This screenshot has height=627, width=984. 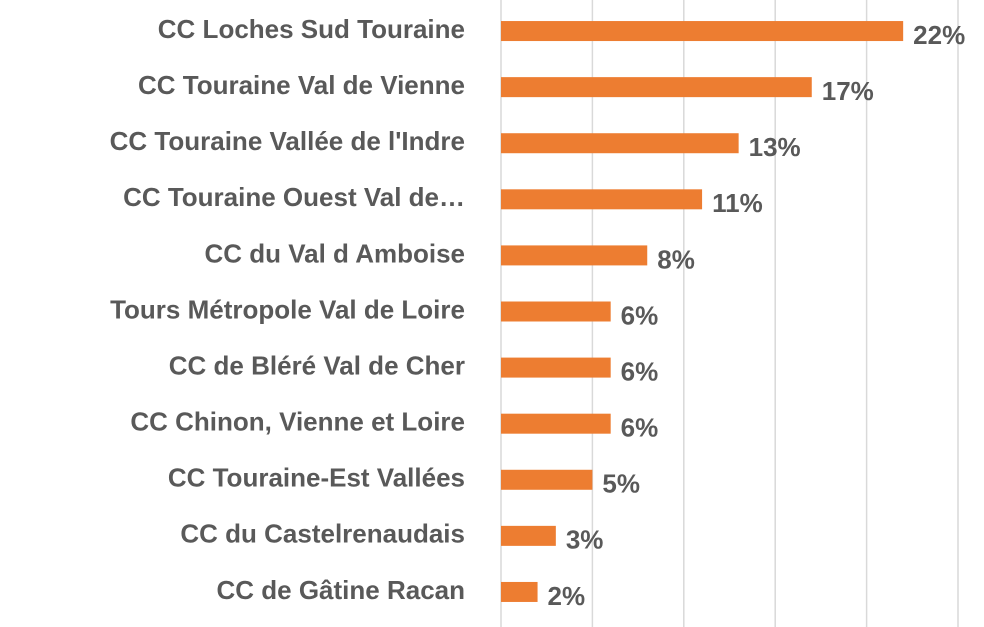 What do you see at coordinates (567, 596) in the screenshot?
I see `value-label: 2%` at bounding box center [567, 596].